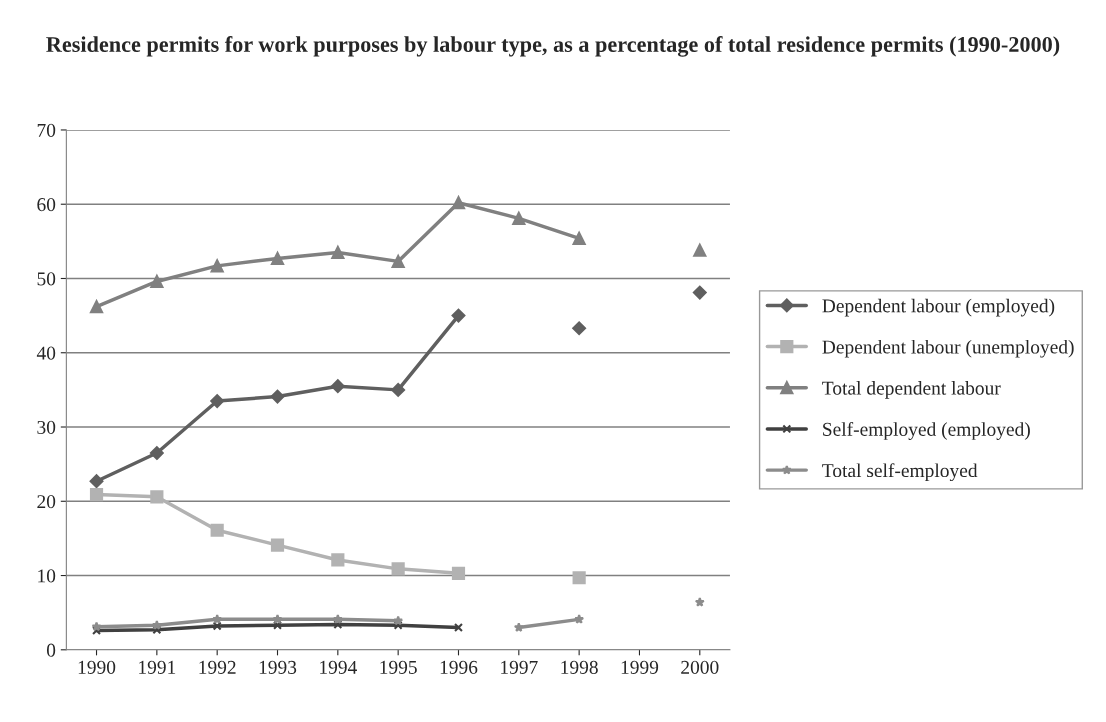 This screenshot has width=1106, height=722. I want to click on legend-label: Dependent labour (unemployed), so click(948, 348).